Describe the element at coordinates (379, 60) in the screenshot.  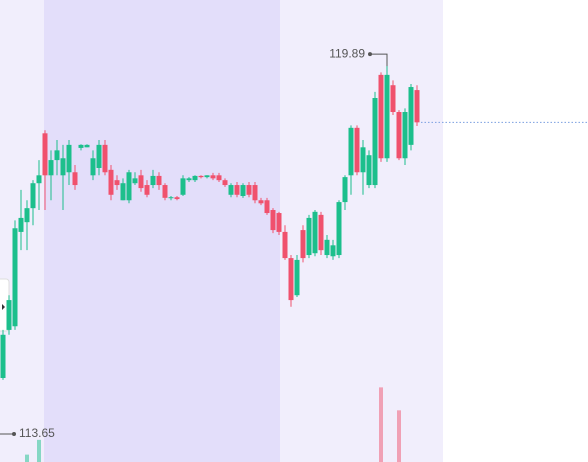
I see `annotation-leader` at that location.